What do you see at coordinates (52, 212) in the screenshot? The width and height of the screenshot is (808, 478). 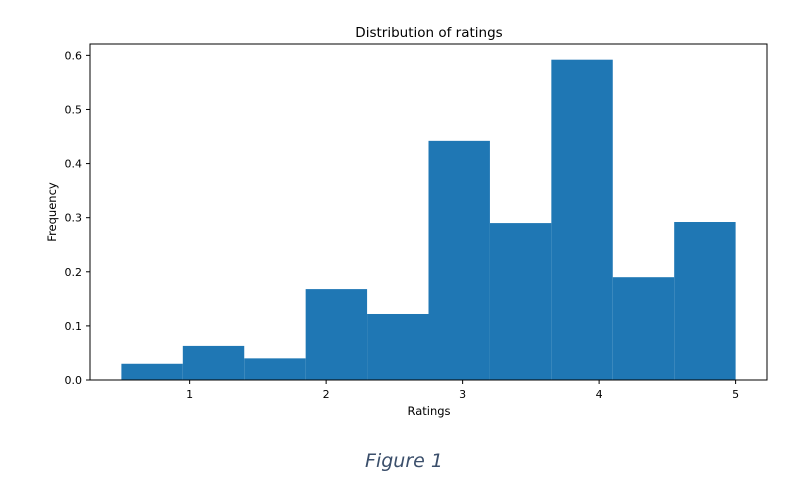 I see `y-axis-label: Frequency` at bounding box center [52, 212].